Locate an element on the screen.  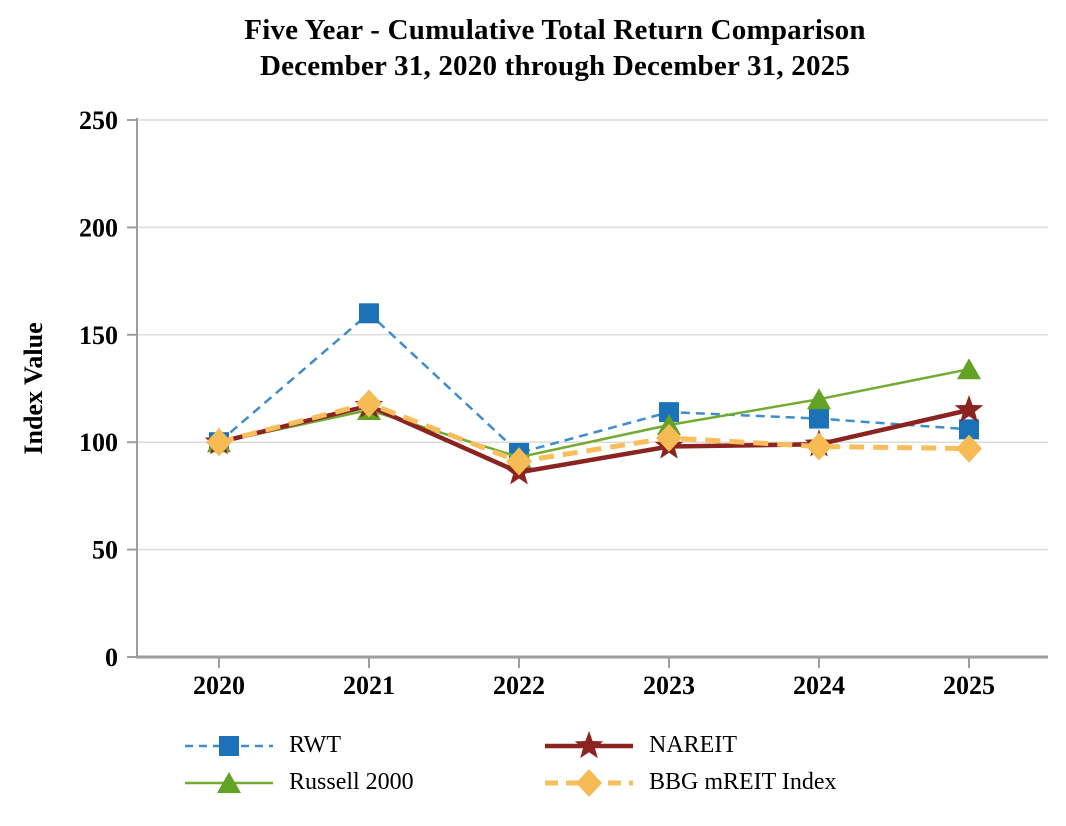
marker-rwt-2021 is located at coordinates (369, 313).